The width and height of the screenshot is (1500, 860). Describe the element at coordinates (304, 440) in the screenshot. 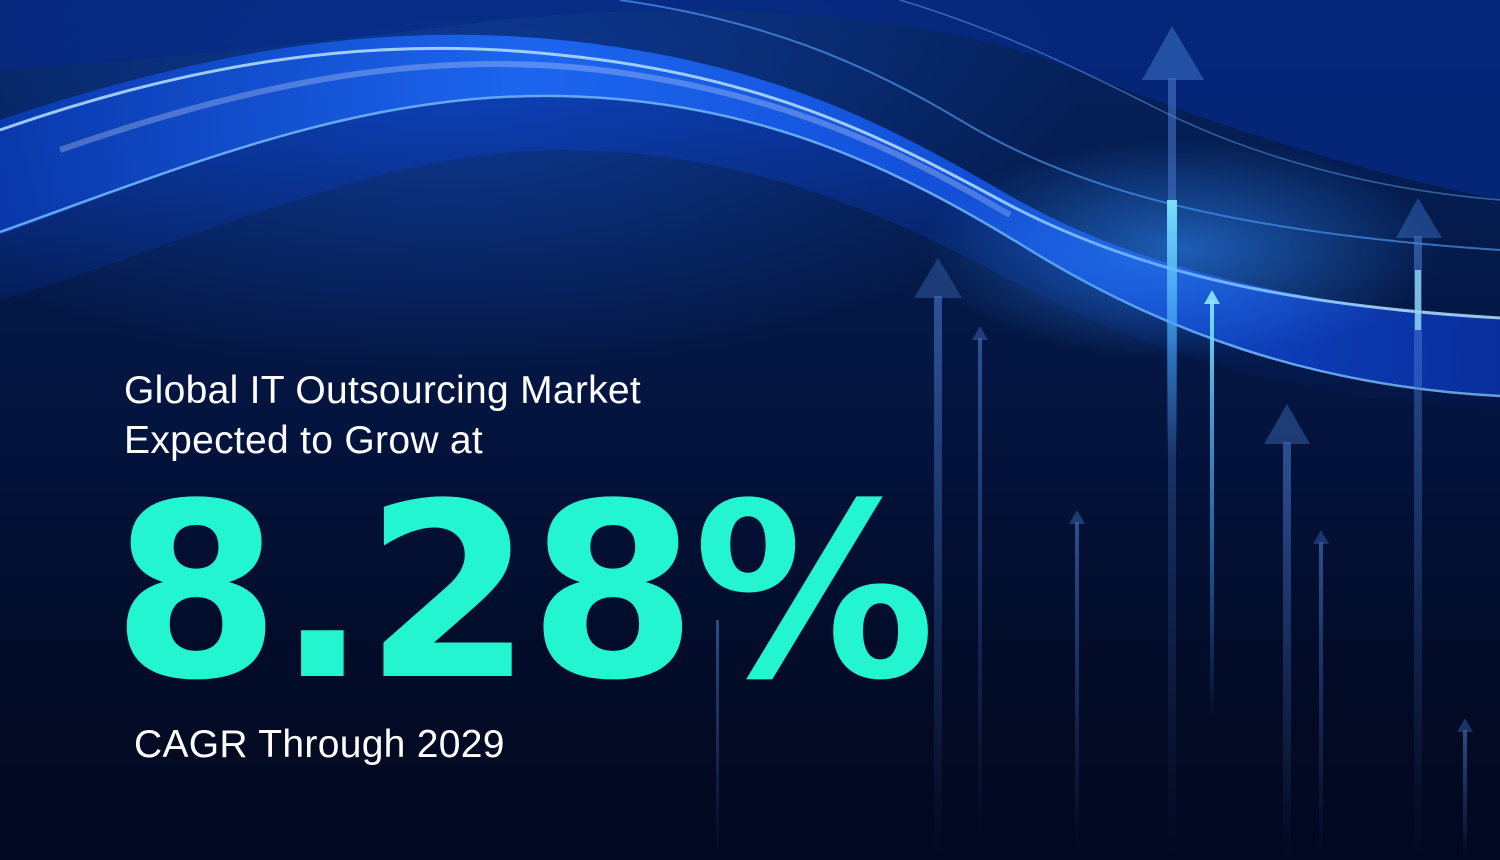

I see `headline-line-2: Expected to Grow at` at that location.